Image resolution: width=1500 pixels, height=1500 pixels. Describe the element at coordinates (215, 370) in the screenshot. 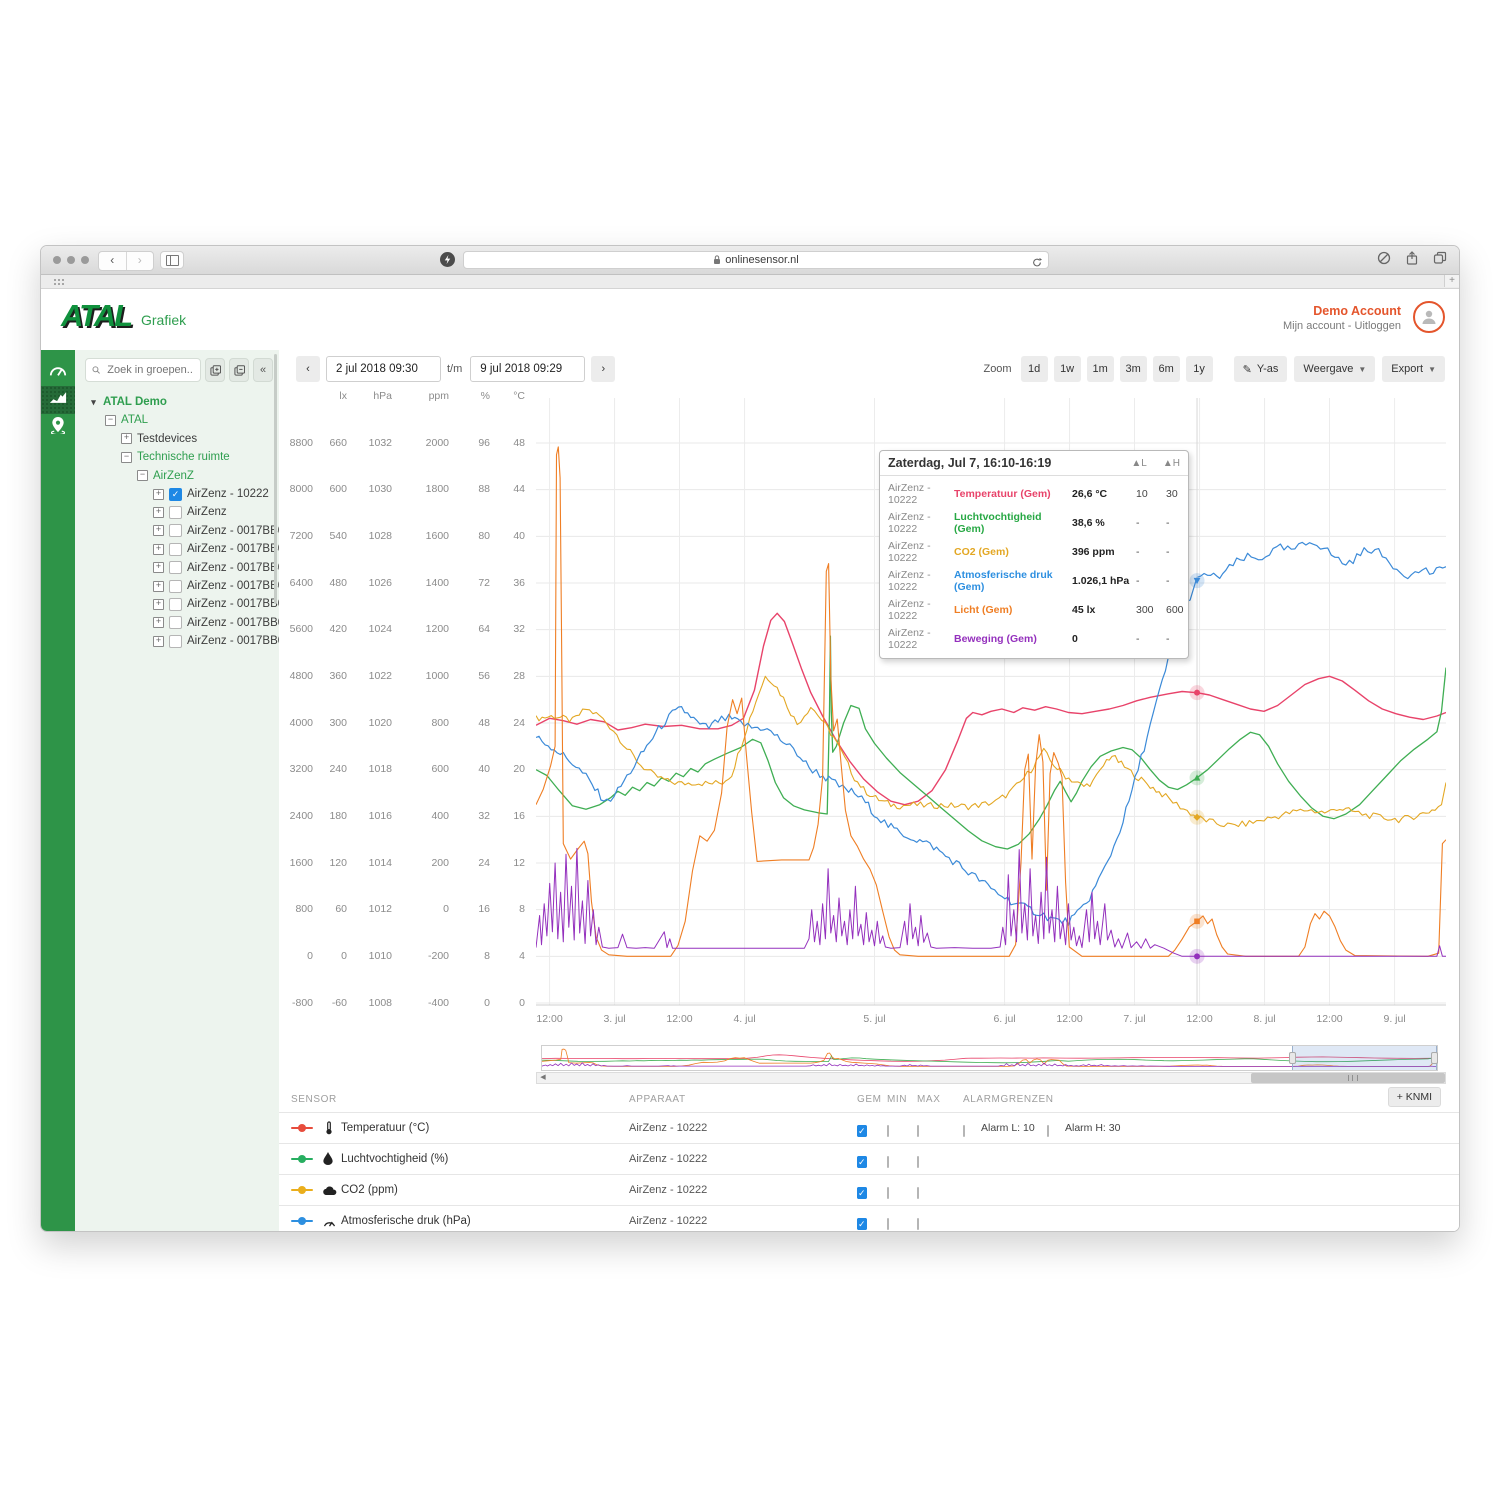

I see `expand-all-button` at that location.